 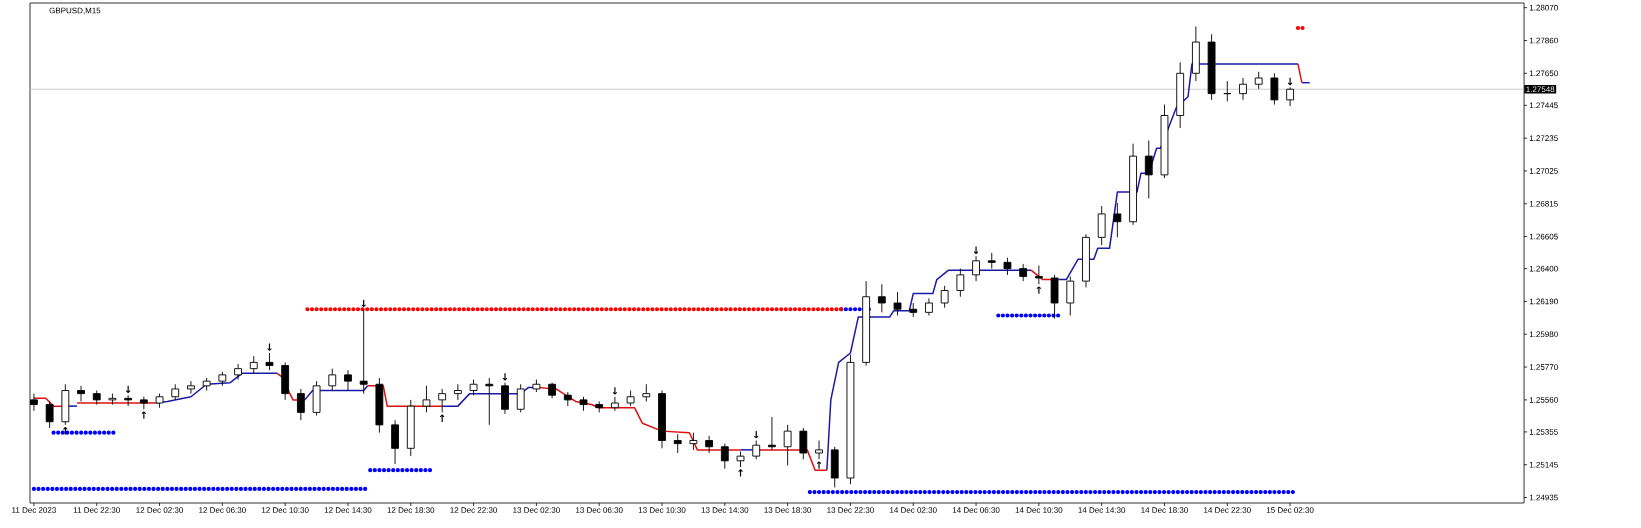 I want to click on y-tick-label: 1.26815, so click(x=1543, y=203).